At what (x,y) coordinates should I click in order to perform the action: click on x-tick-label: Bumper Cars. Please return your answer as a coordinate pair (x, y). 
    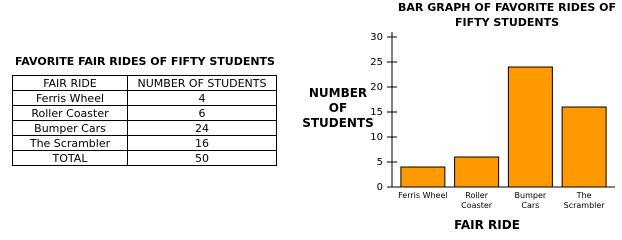
    Looking at the image, I should click on (530, 200).